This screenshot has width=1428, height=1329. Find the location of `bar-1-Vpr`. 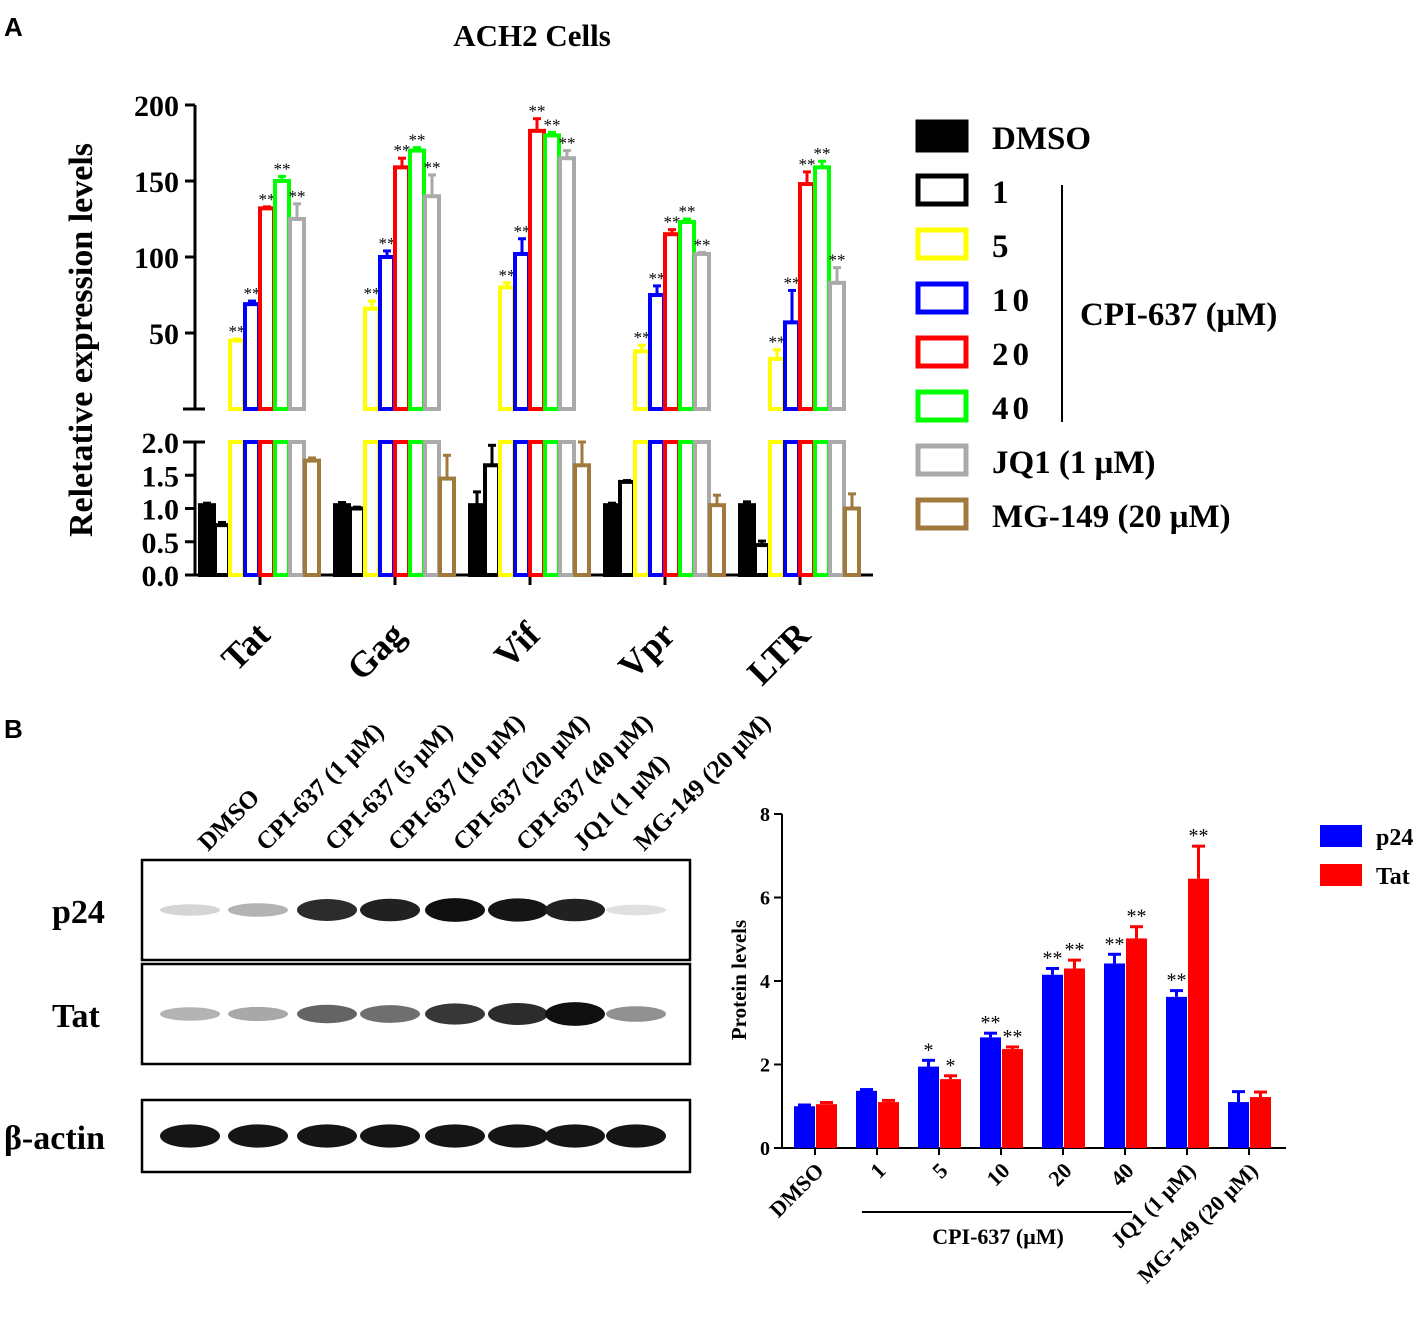

bar-1-Vpr is located at coordinates (627, 528).